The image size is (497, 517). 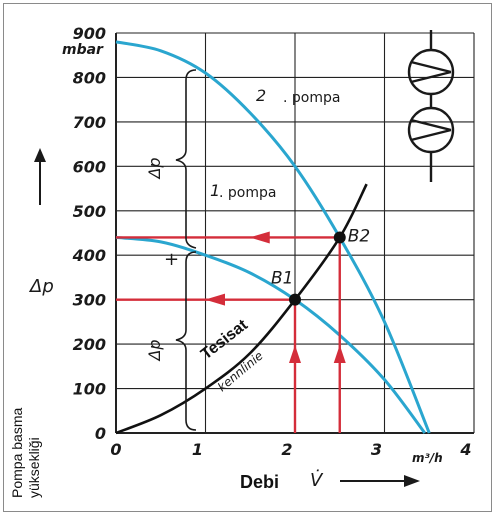 What do you see at coordinates (89, 389) in the screenshot?
I see `y-tick-100: 100` at bounding box center [89, 389].